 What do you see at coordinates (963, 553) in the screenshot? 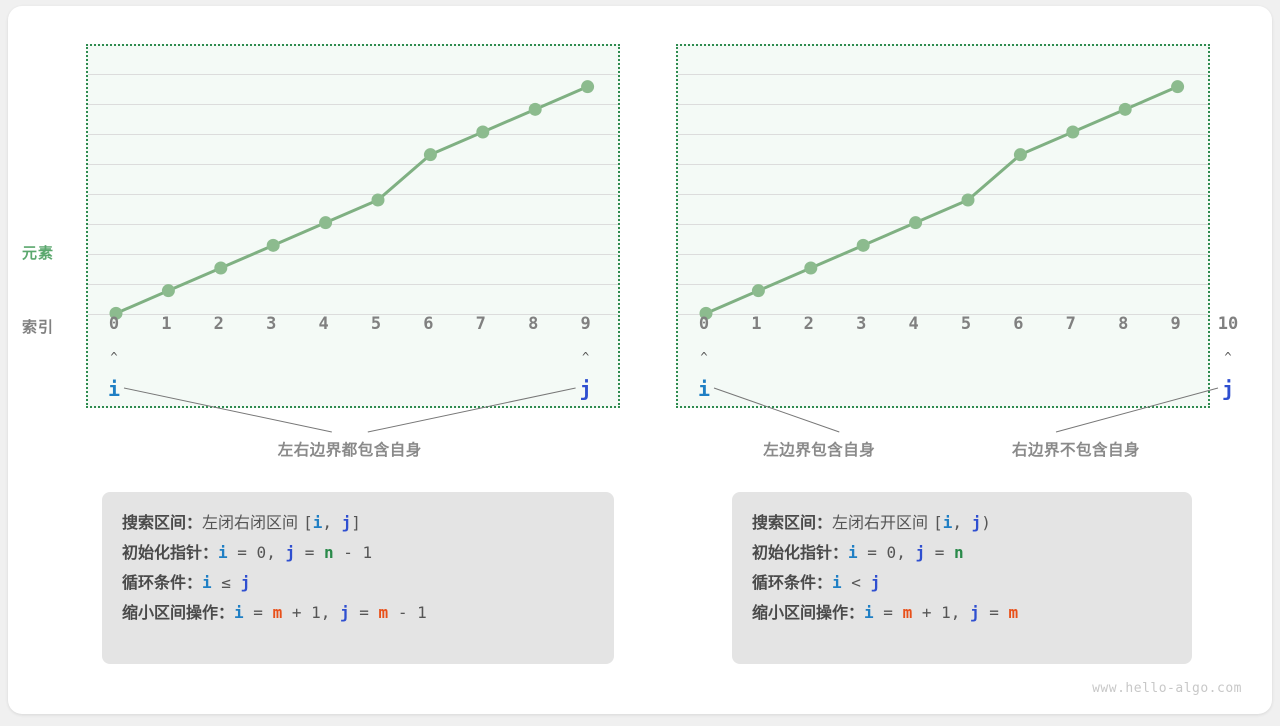
I see `info-line: 初始化指针：i = 0, j = n` at bounding box center [963, 553].